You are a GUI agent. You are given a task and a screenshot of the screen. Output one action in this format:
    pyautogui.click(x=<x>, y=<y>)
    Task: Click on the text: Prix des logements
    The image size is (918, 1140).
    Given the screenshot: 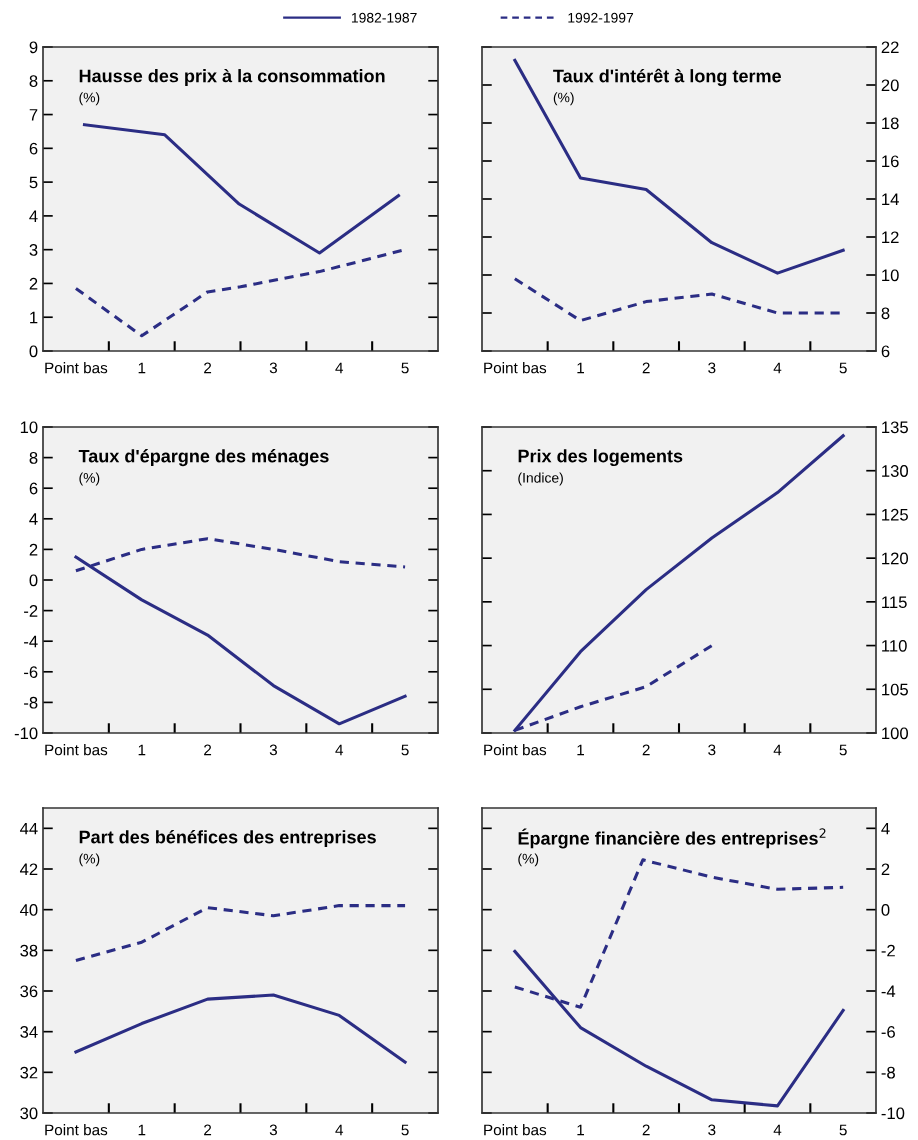 What is the action you would take?
    pyautogui.click(x=600, y=458)
    